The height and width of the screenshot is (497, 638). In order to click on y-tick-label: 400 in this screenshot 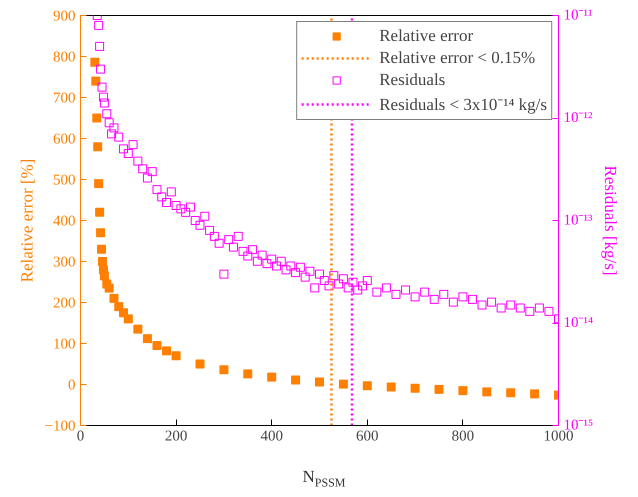, I will do `click(64, 222)`.